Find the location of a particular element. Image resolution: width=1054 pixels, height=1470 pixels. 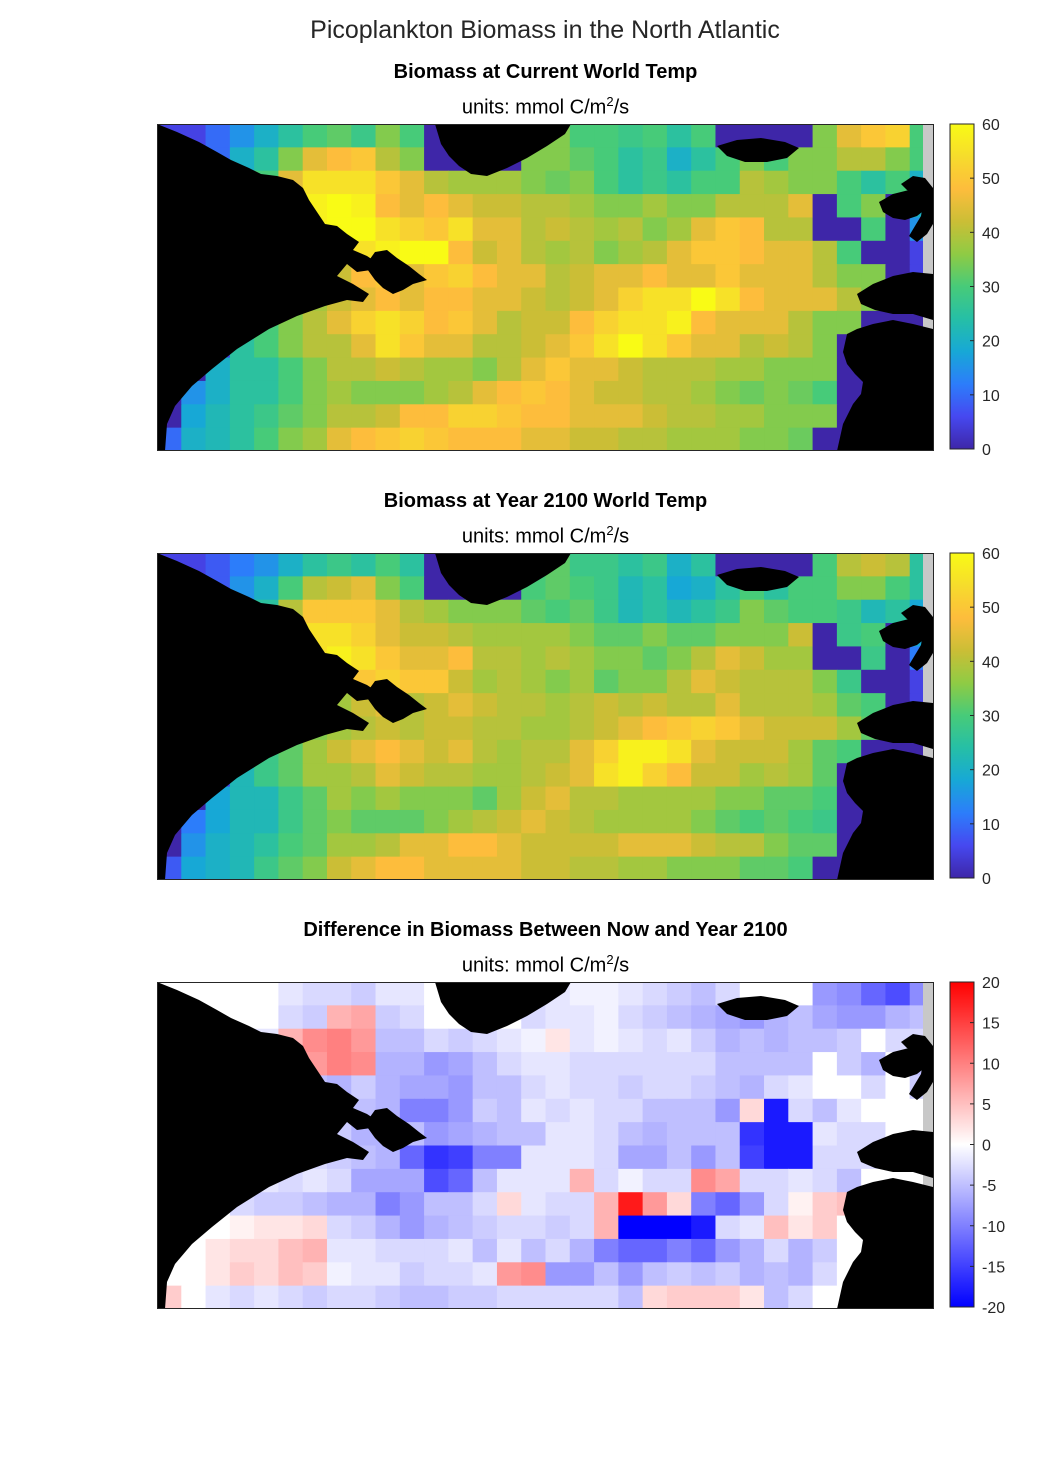

newfoundland-land is located at coordinates (396, 1130).